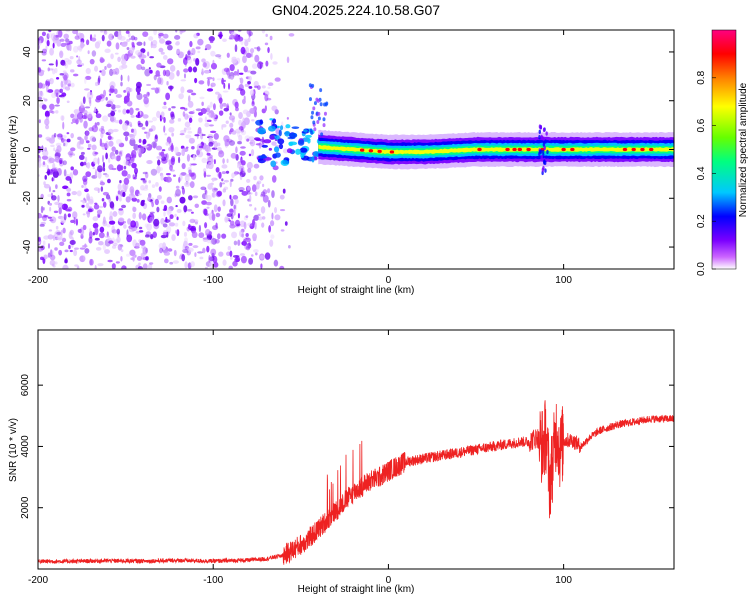 This screenshot has height=600, width=750. What do you see at coordinates (356, 290) in the screenshot?
I see `spectrogram-x-label: Height of straight line (km)` at bounding box center [356, 290].